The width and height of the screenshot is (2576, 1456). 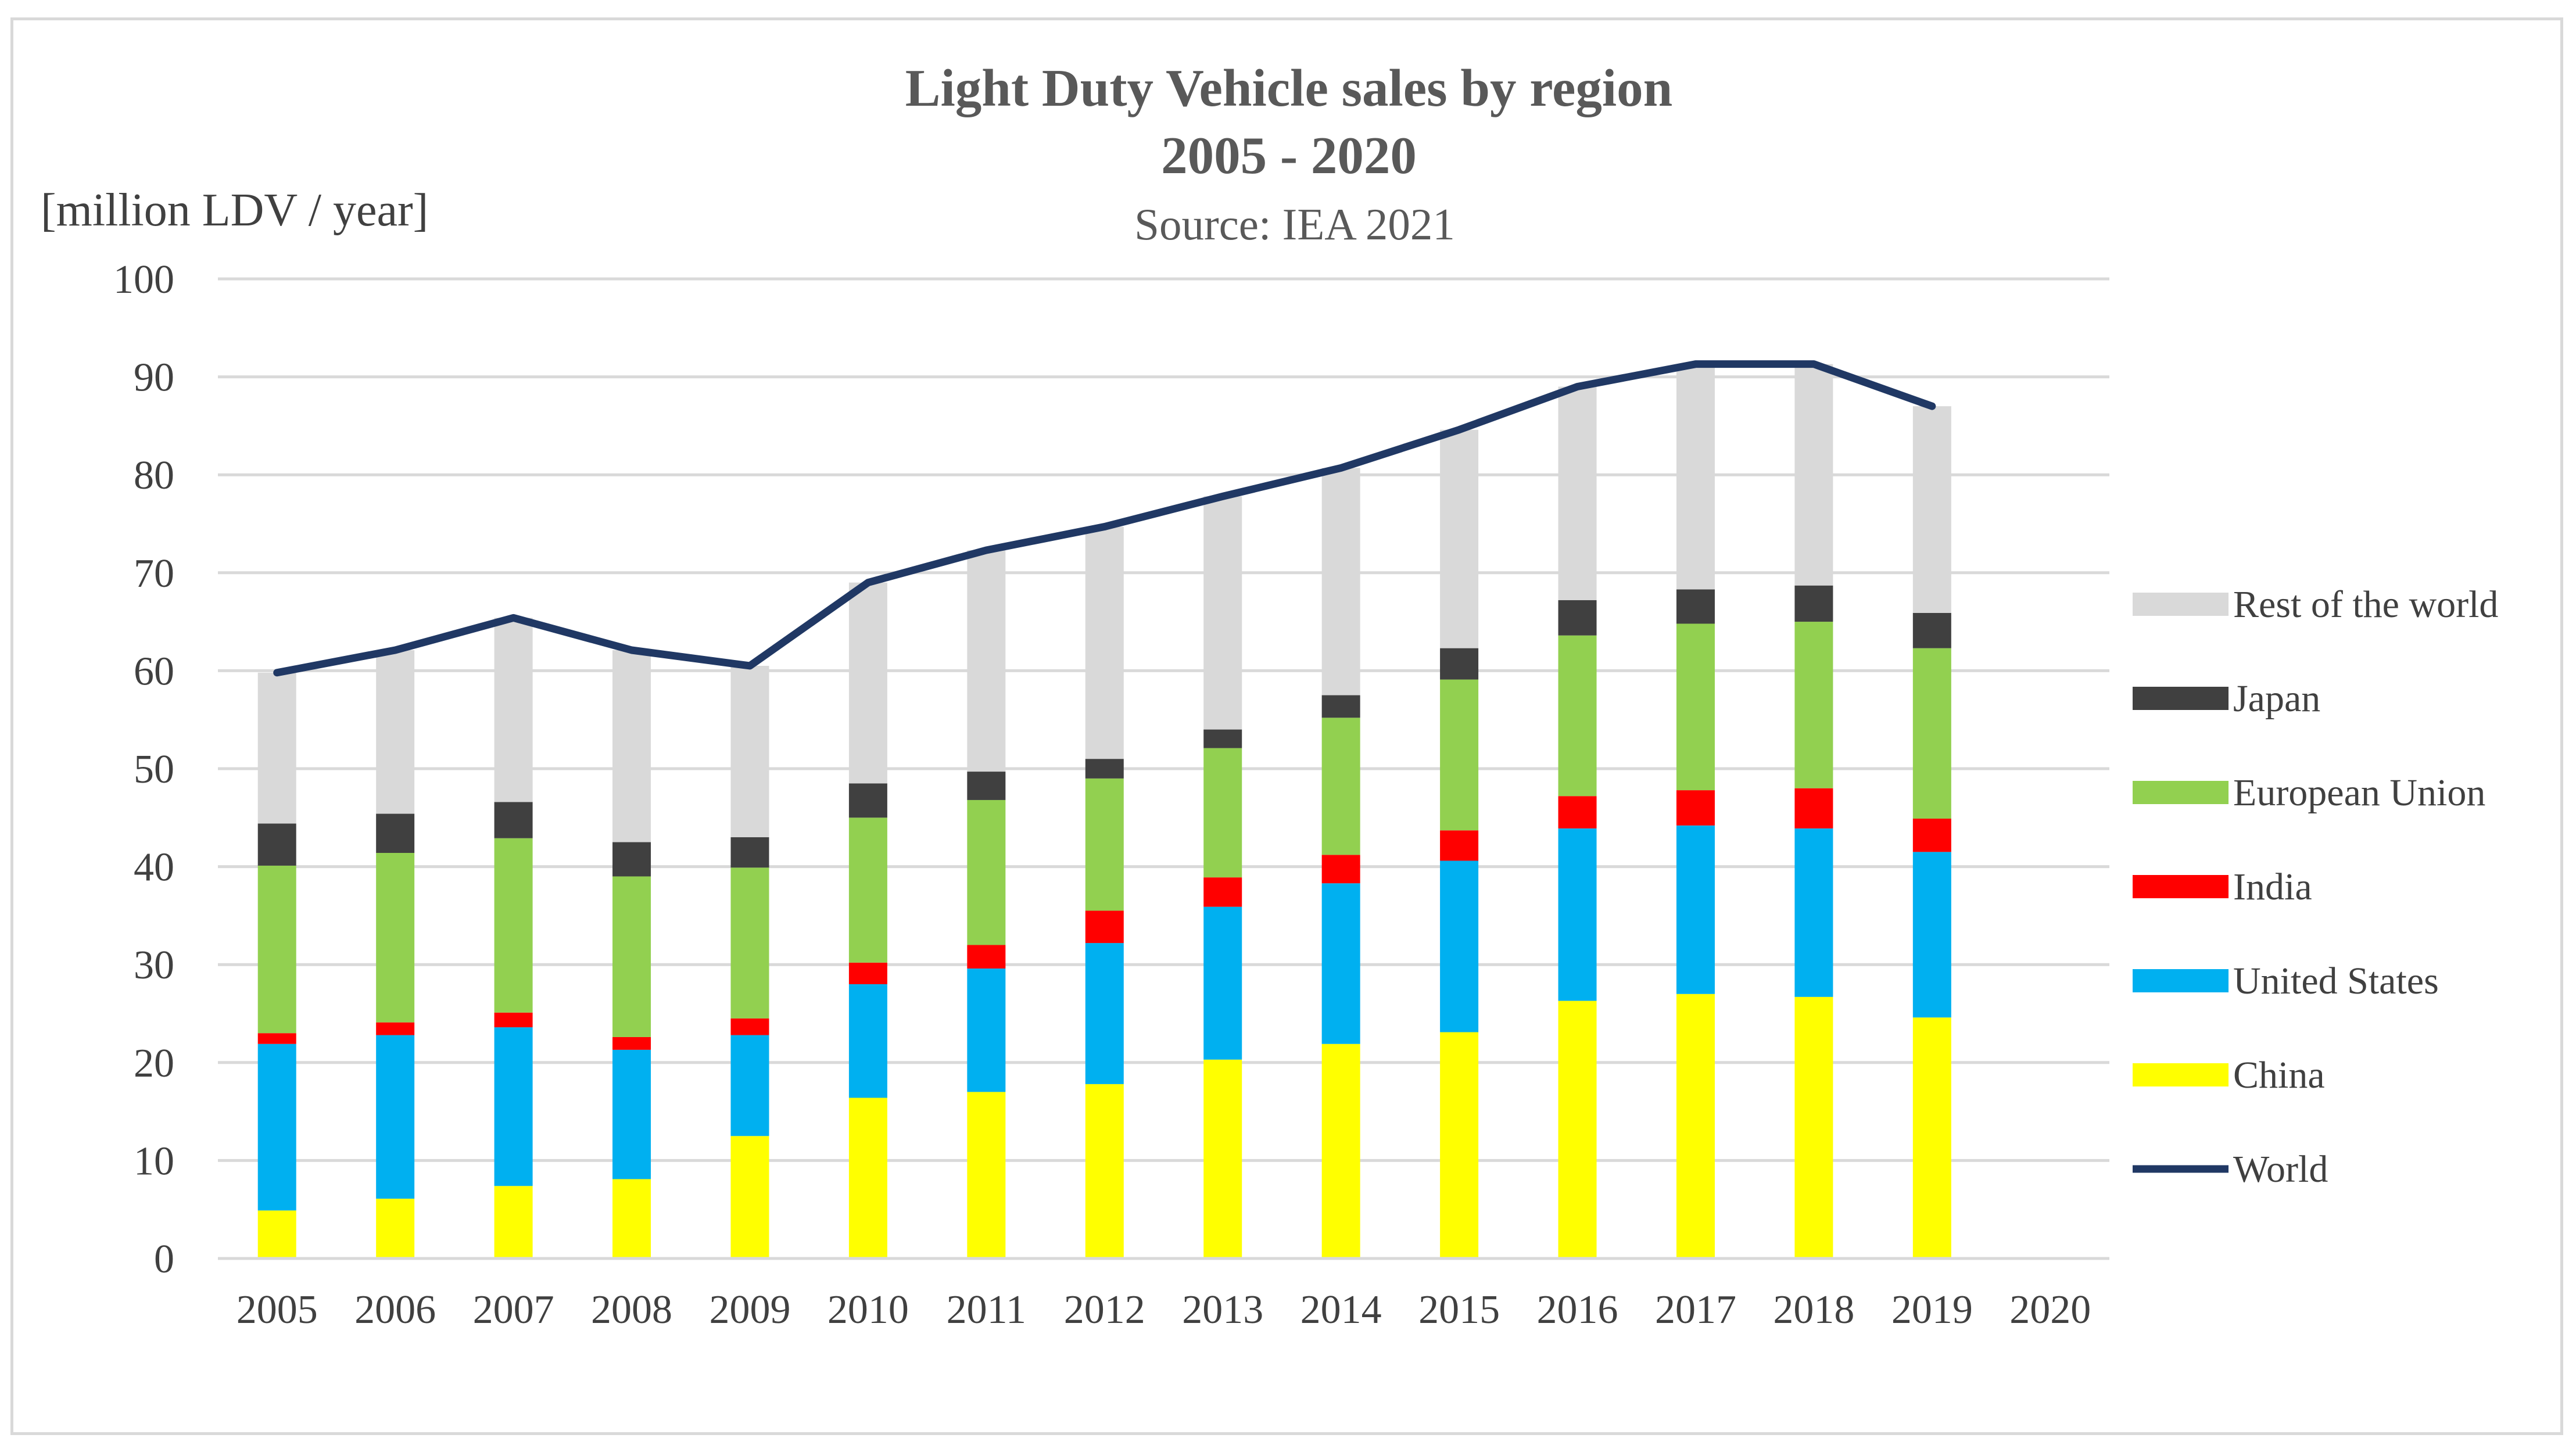 What do you see at coordinates (986, 872) in the screenshot?
I see `bar-european-union-2011` at bounding box center [986, 872].